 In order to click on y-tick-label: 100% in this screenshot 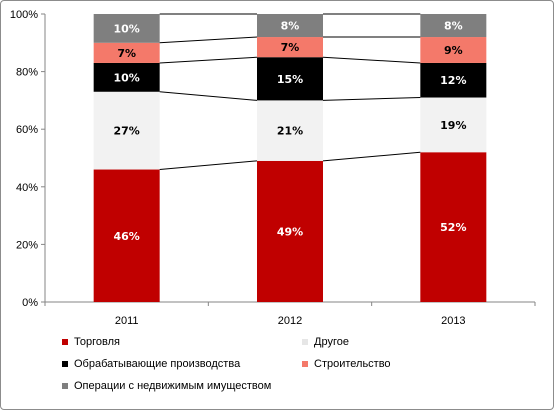, I will do `click(24, 15)`.